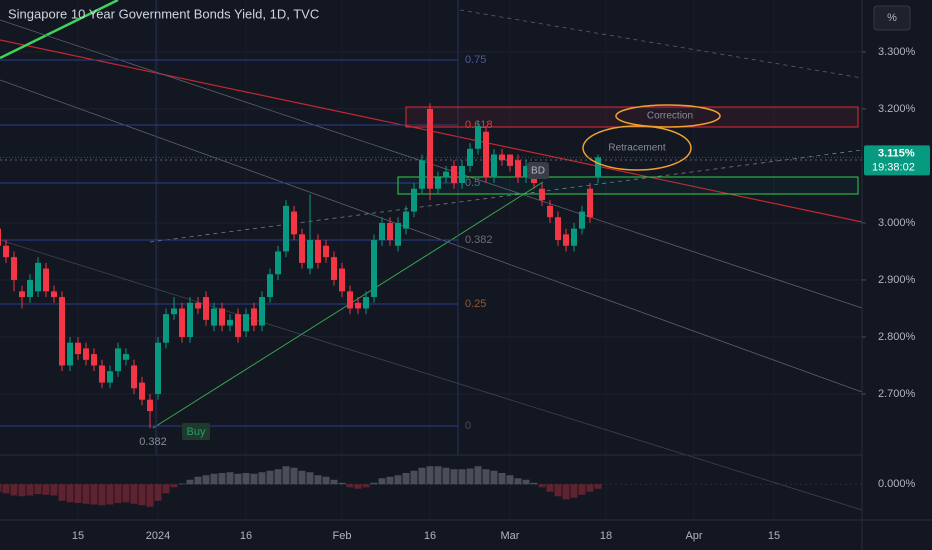 The image size is (932, 550). What do you see at coordinates (430, 536) in the screenshot?
I see `x-tick-label: 16` at bounding box center [430, 536].